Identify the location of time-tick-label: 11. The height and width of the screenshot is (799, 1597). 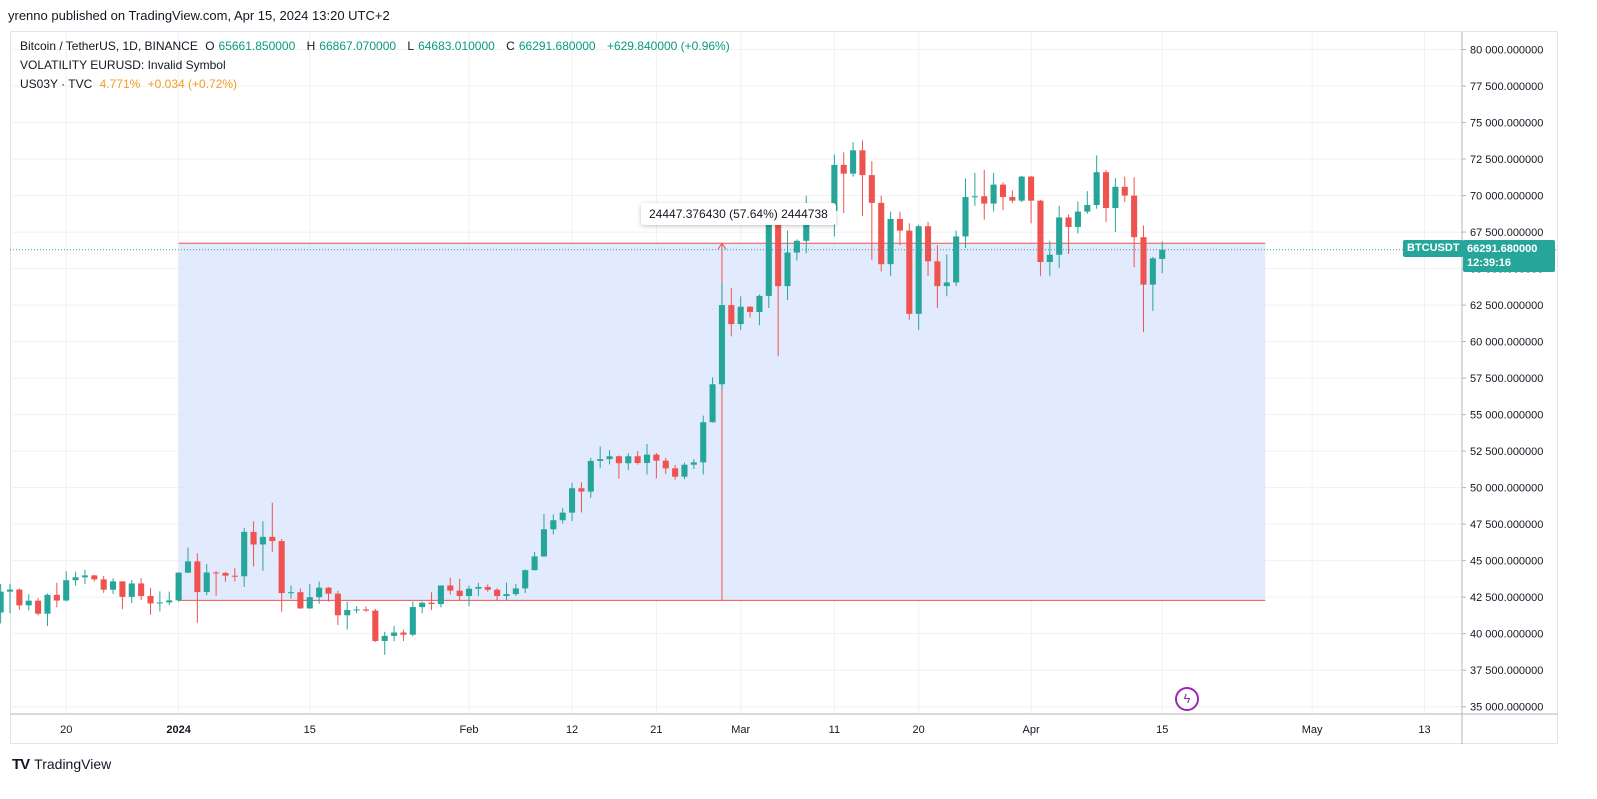
(834, 730).